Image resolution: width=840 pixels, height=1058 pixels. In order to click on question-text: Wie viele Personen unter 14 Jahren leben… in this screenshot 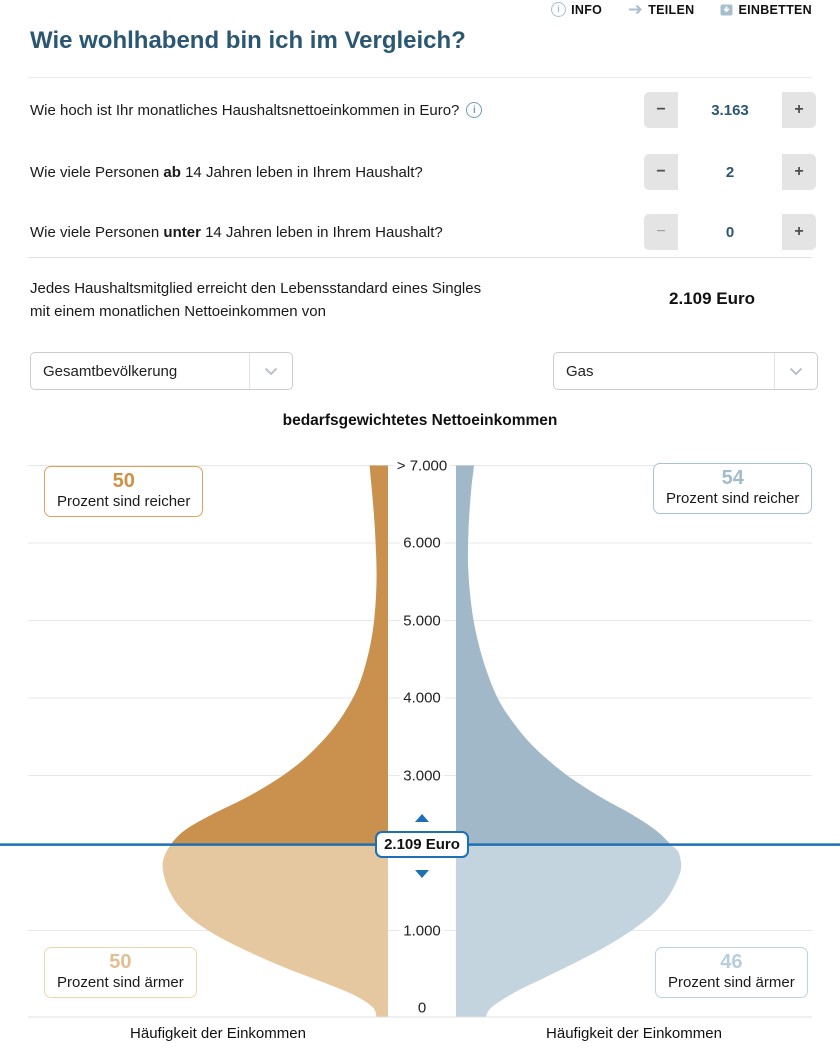, I will do `click(236, 232)`.